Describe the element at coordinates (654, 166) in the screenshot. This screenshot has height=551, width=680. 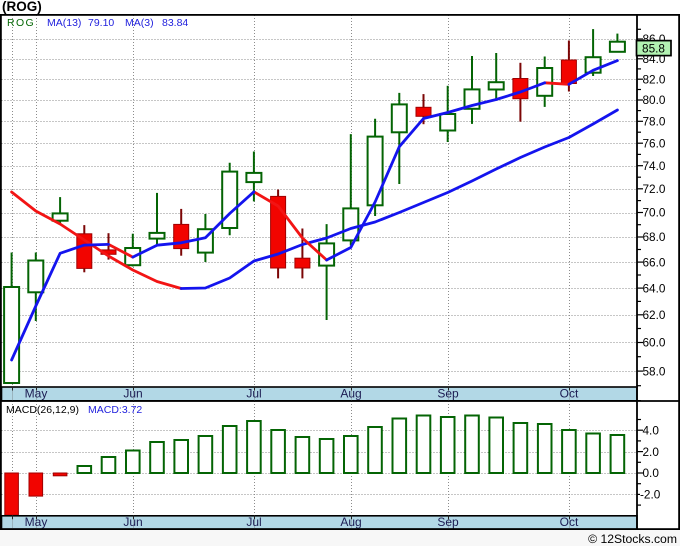
I see `svg-text: 74.0` at that location.